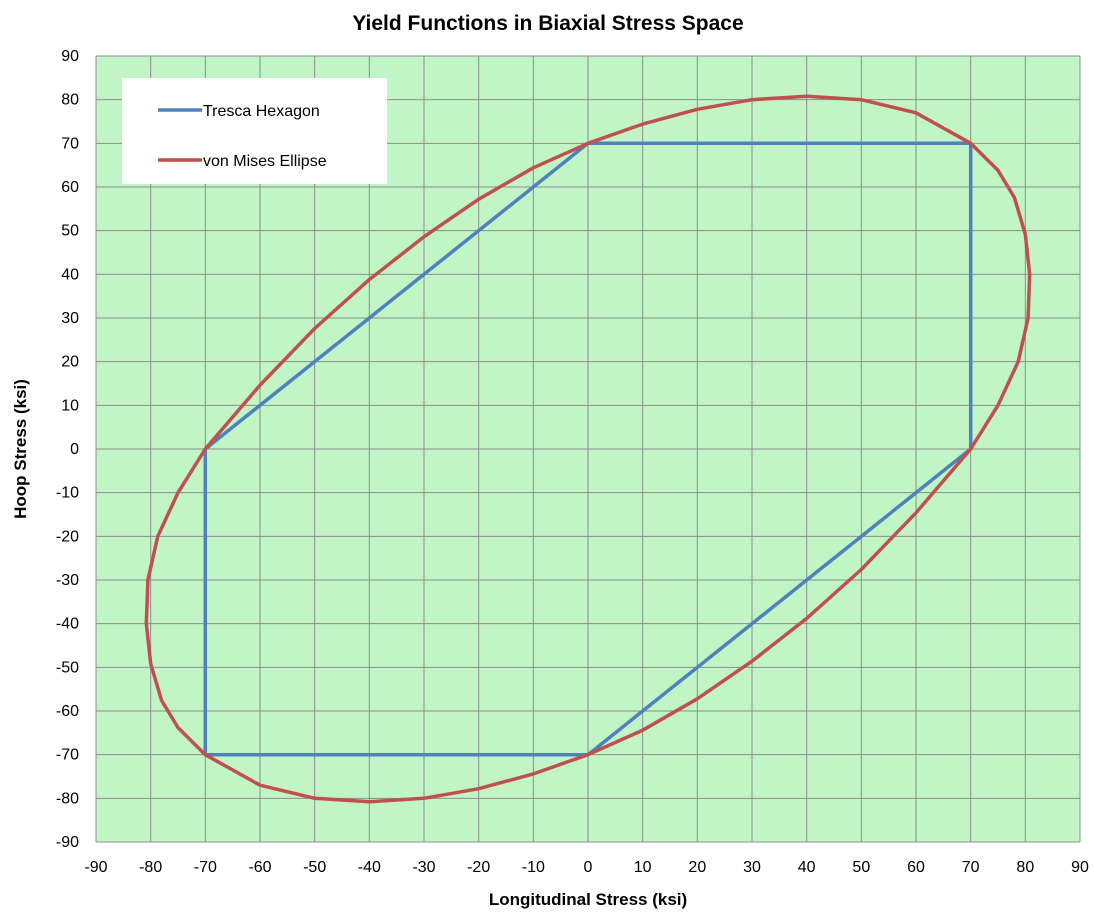  What do you see at coordinates (70, 231) in the screenshot?
I see `y-tick-label: 50` at bounding box center [70, 231].